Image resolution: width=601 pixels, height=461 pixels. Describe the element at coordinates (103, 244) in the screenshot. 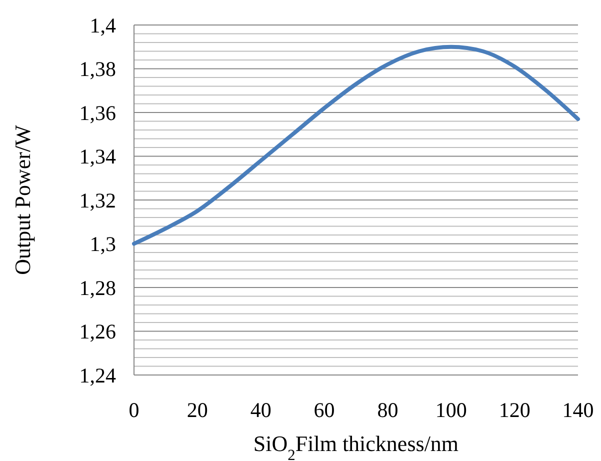

I see `y-tick-label: 1,3` at that location.